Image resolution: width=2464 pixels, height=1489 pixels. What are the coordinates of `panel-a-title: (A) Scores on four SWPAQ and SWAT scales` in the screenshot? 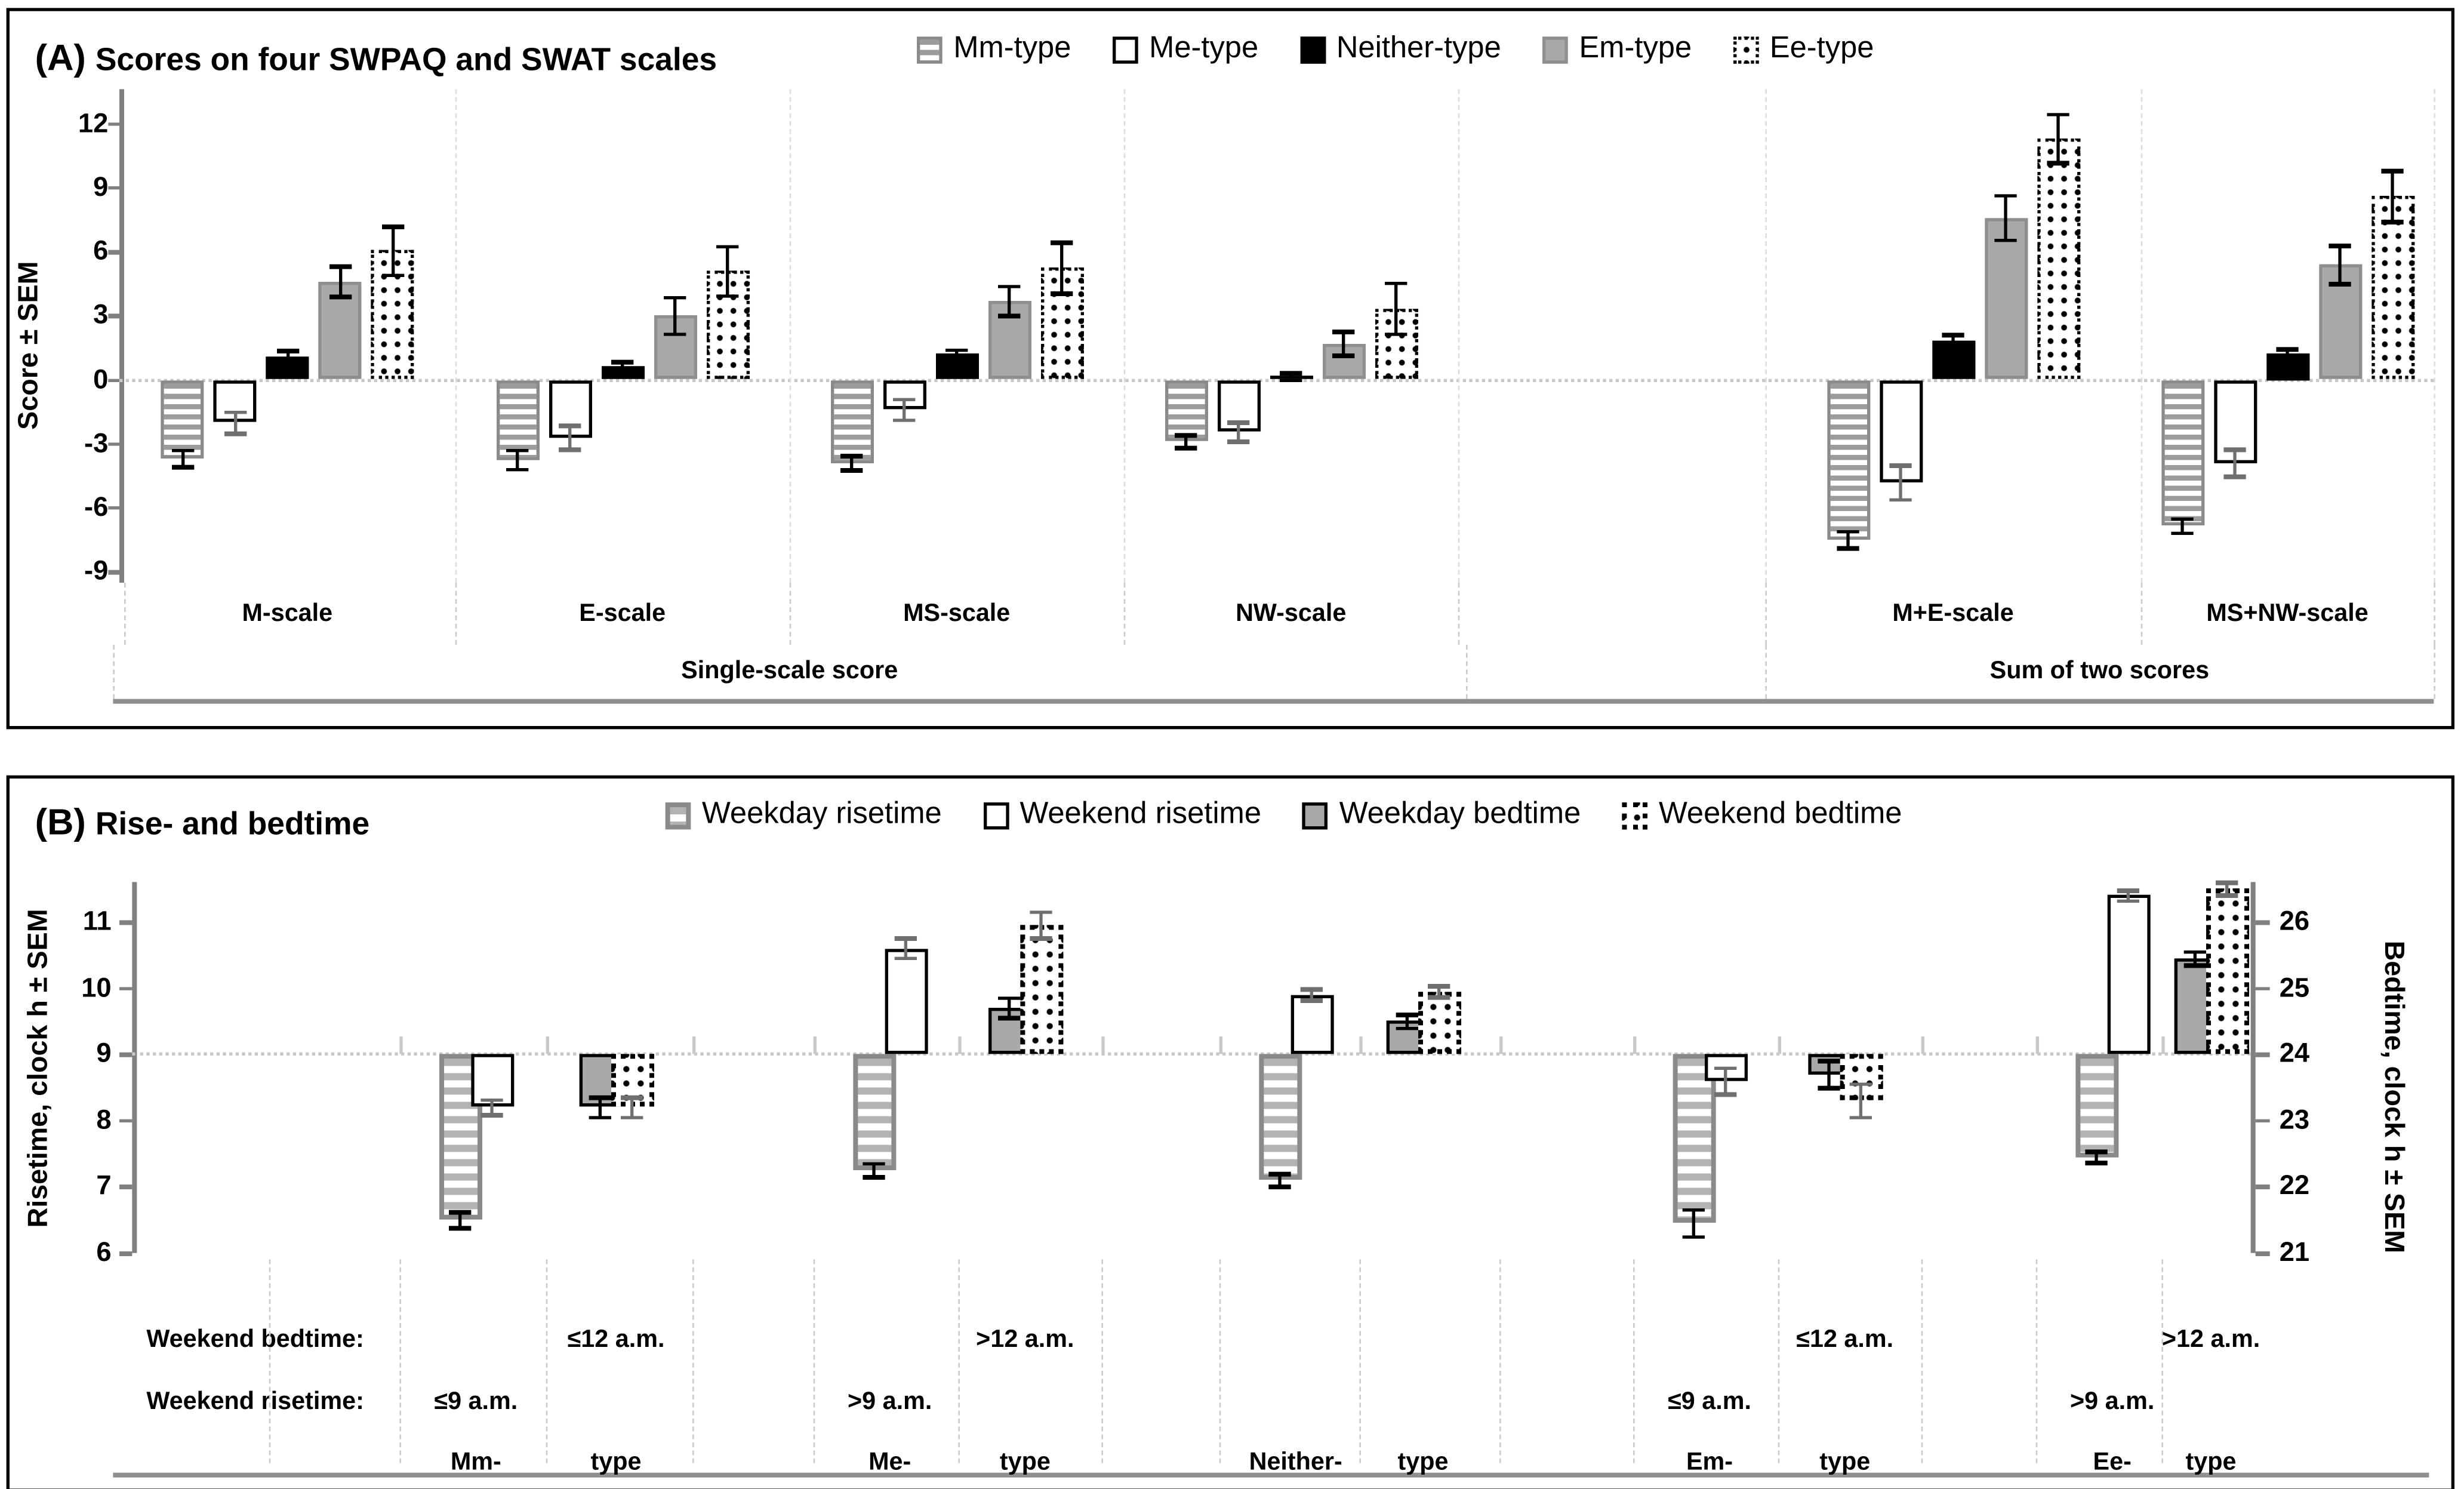 It's located at (376, 58).